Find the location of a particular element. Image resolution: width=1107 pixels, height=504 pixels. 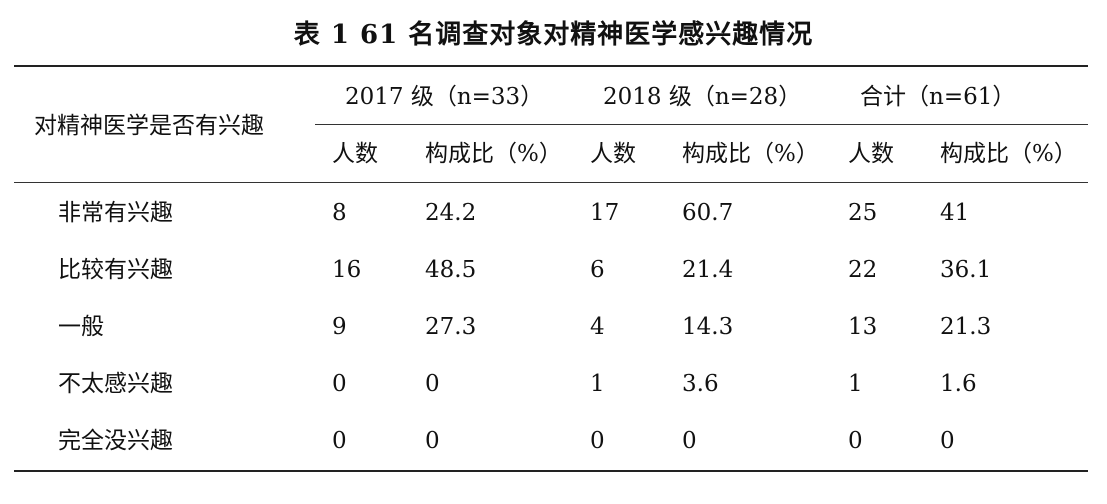

table-cell: 8 is located at coordinates (339, 213).